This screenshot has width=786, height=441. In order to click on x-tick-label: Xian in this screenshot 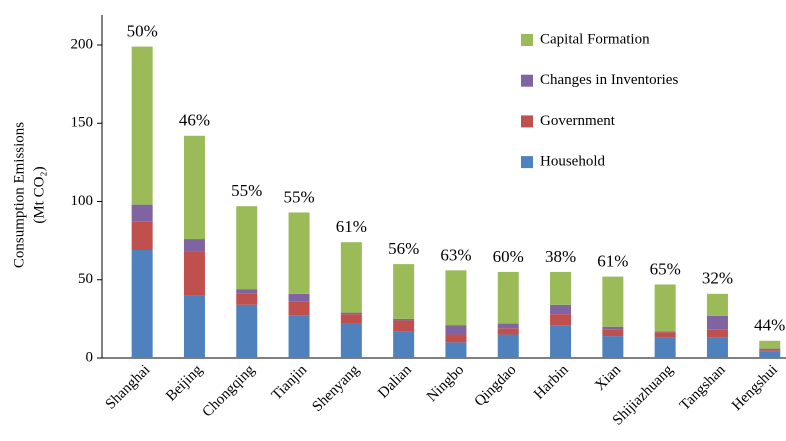, I will do `click(608, 378)`.